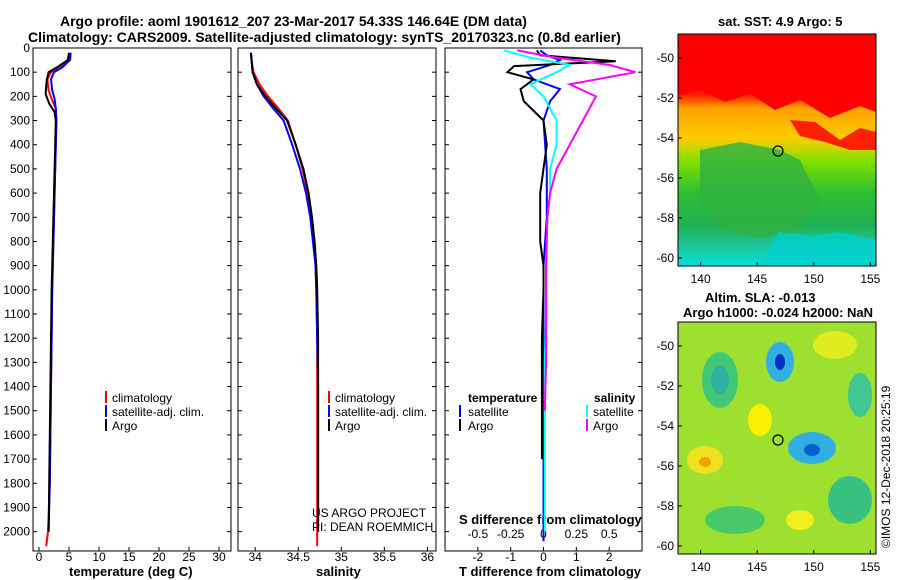 The image size is (900, 580). What do you see at coordinates (189, 557) in the screenshot?
I see `x-tick-label: 25` at bounding box center [189, 557].